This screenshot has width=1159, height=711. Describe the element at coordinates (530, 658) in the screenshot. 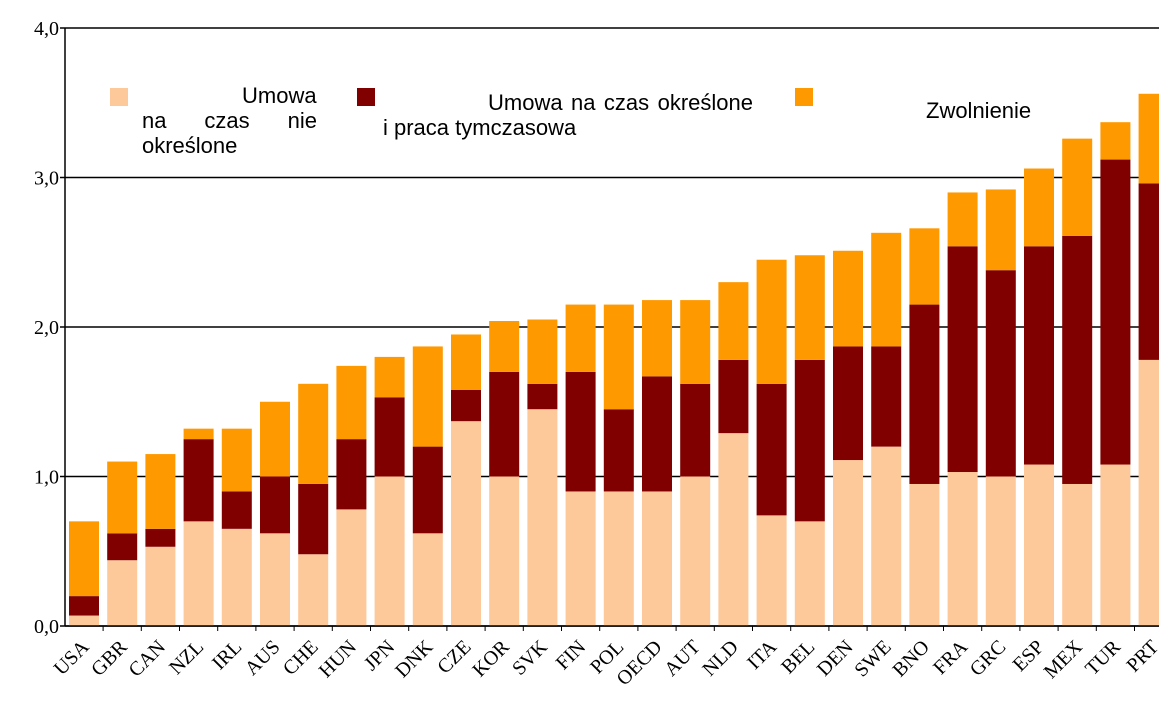

I see `x-tick-label: SVK` at that location.